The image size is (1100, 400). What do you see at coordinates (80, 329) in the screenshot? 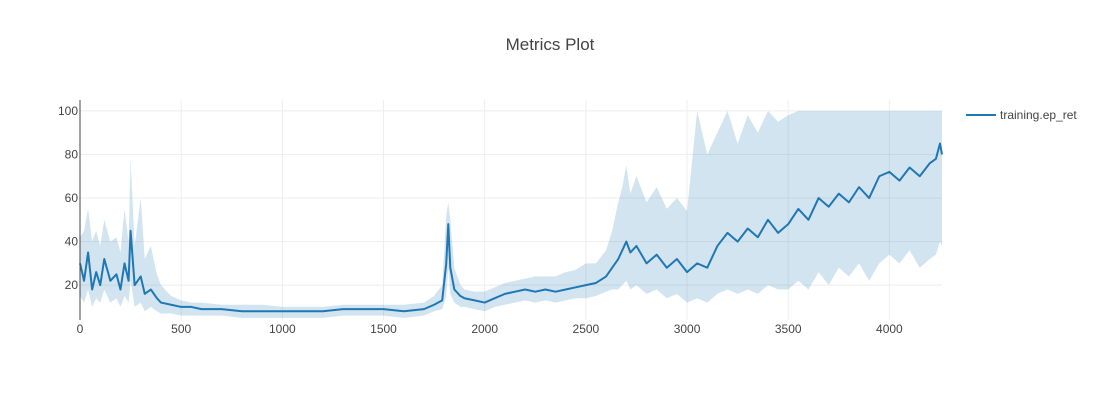
I see `x-tick-label: 0` at bounding box center [80, 329].